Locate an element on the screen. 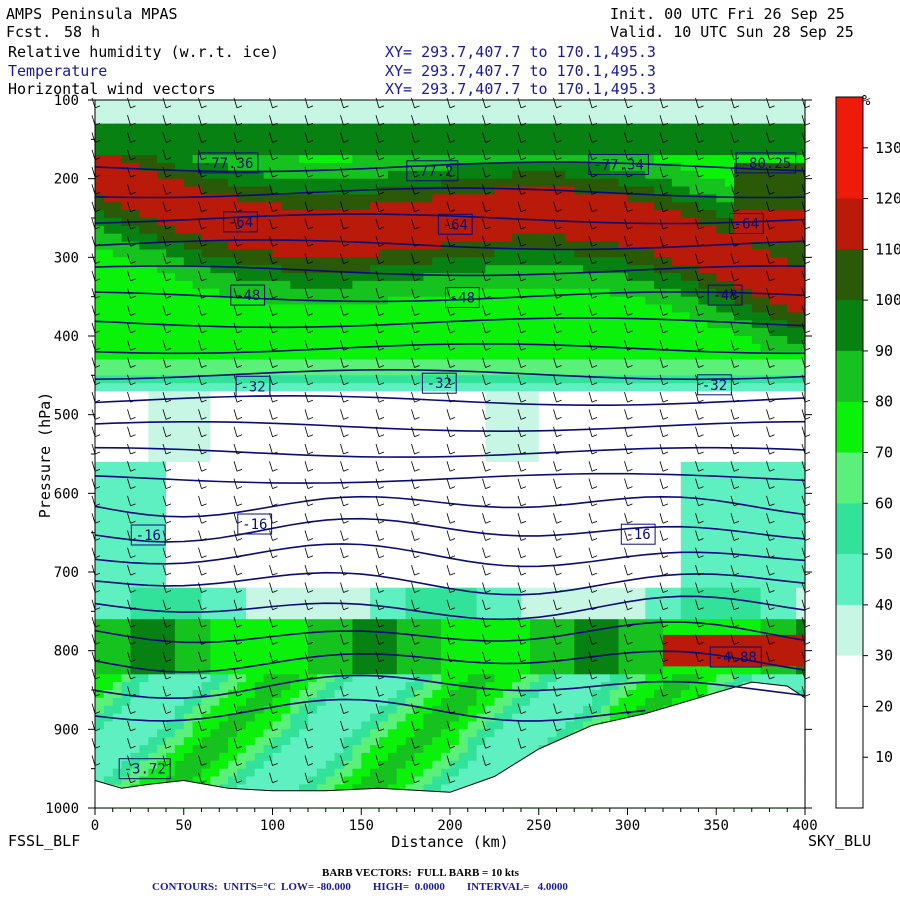 The width and height of the screenshot is (900, 900). field-name-temperature: Temperature is located at coordinates (58, 71).